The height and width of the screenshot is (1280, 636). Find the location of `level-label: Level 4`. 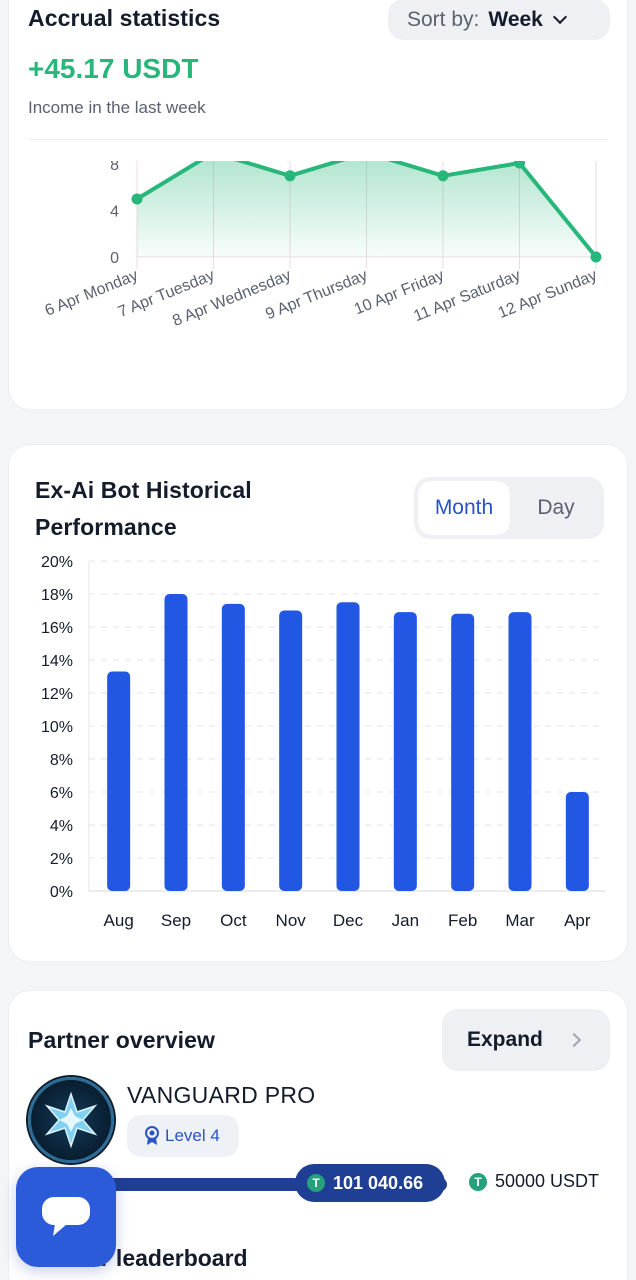

level-label: Level 4 is located at coordinates (192, 1135).